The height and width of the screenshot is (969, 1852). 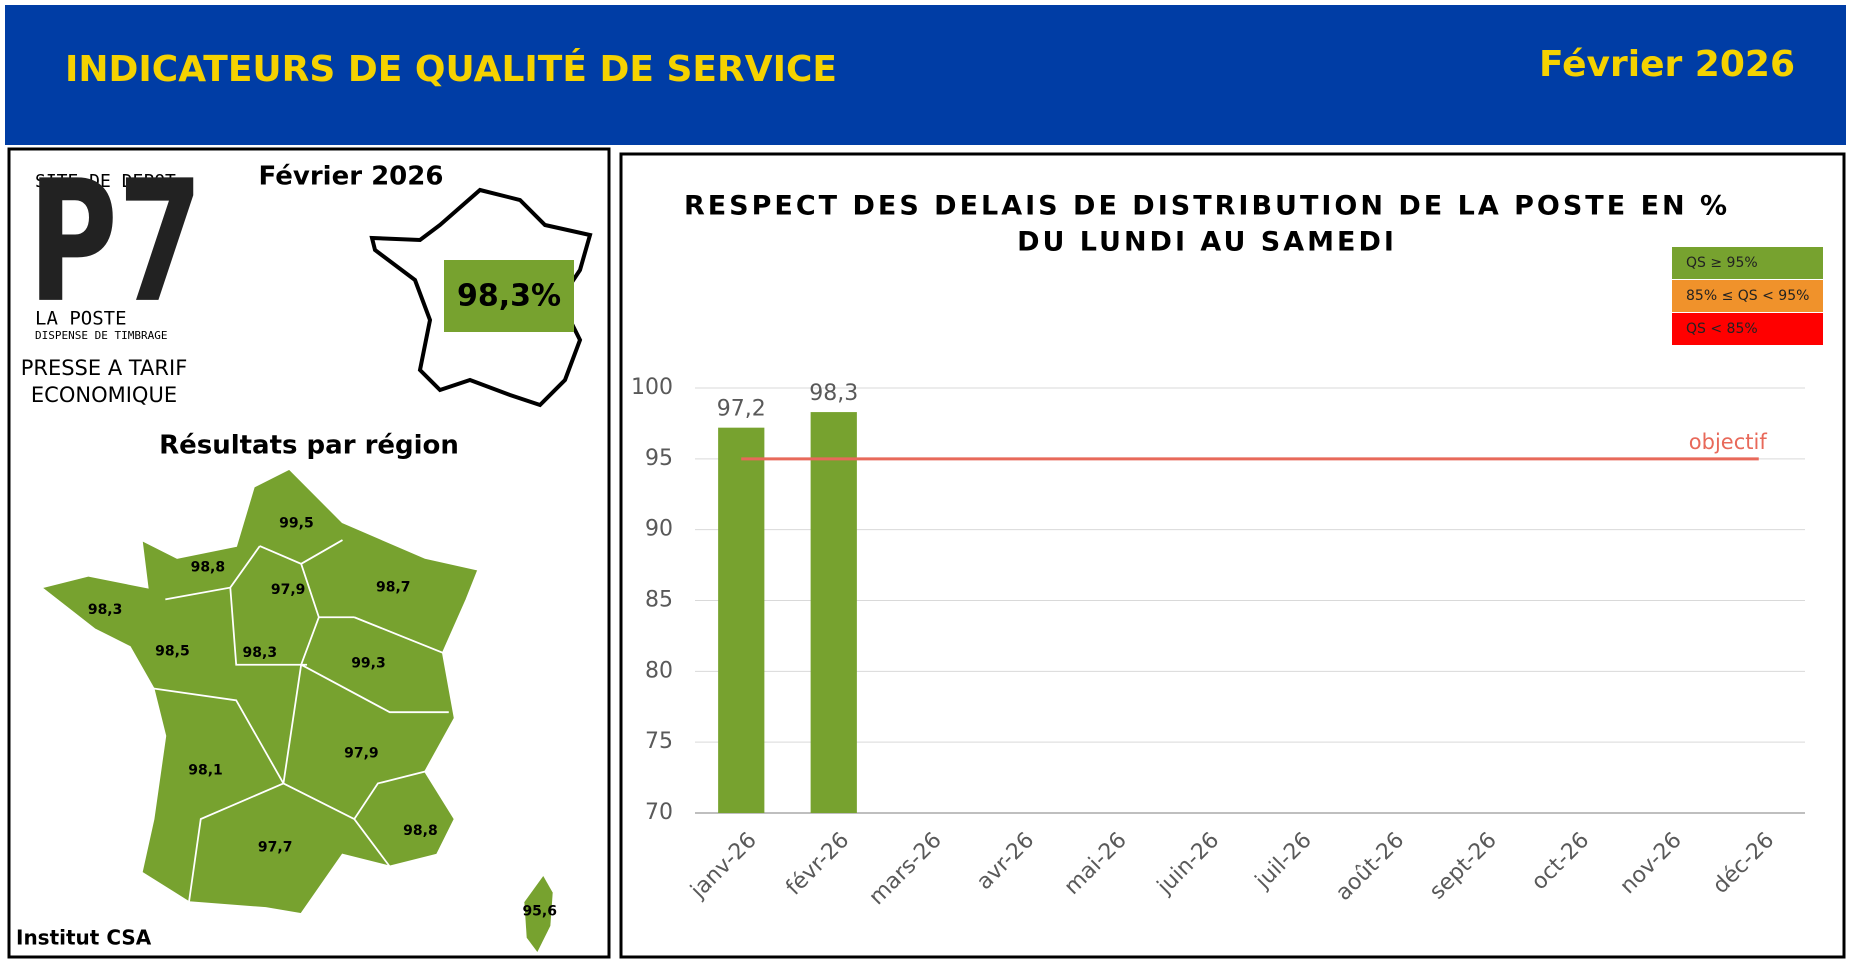 I want to click on panel-date: Février 2026, so click(x=351, y=177).